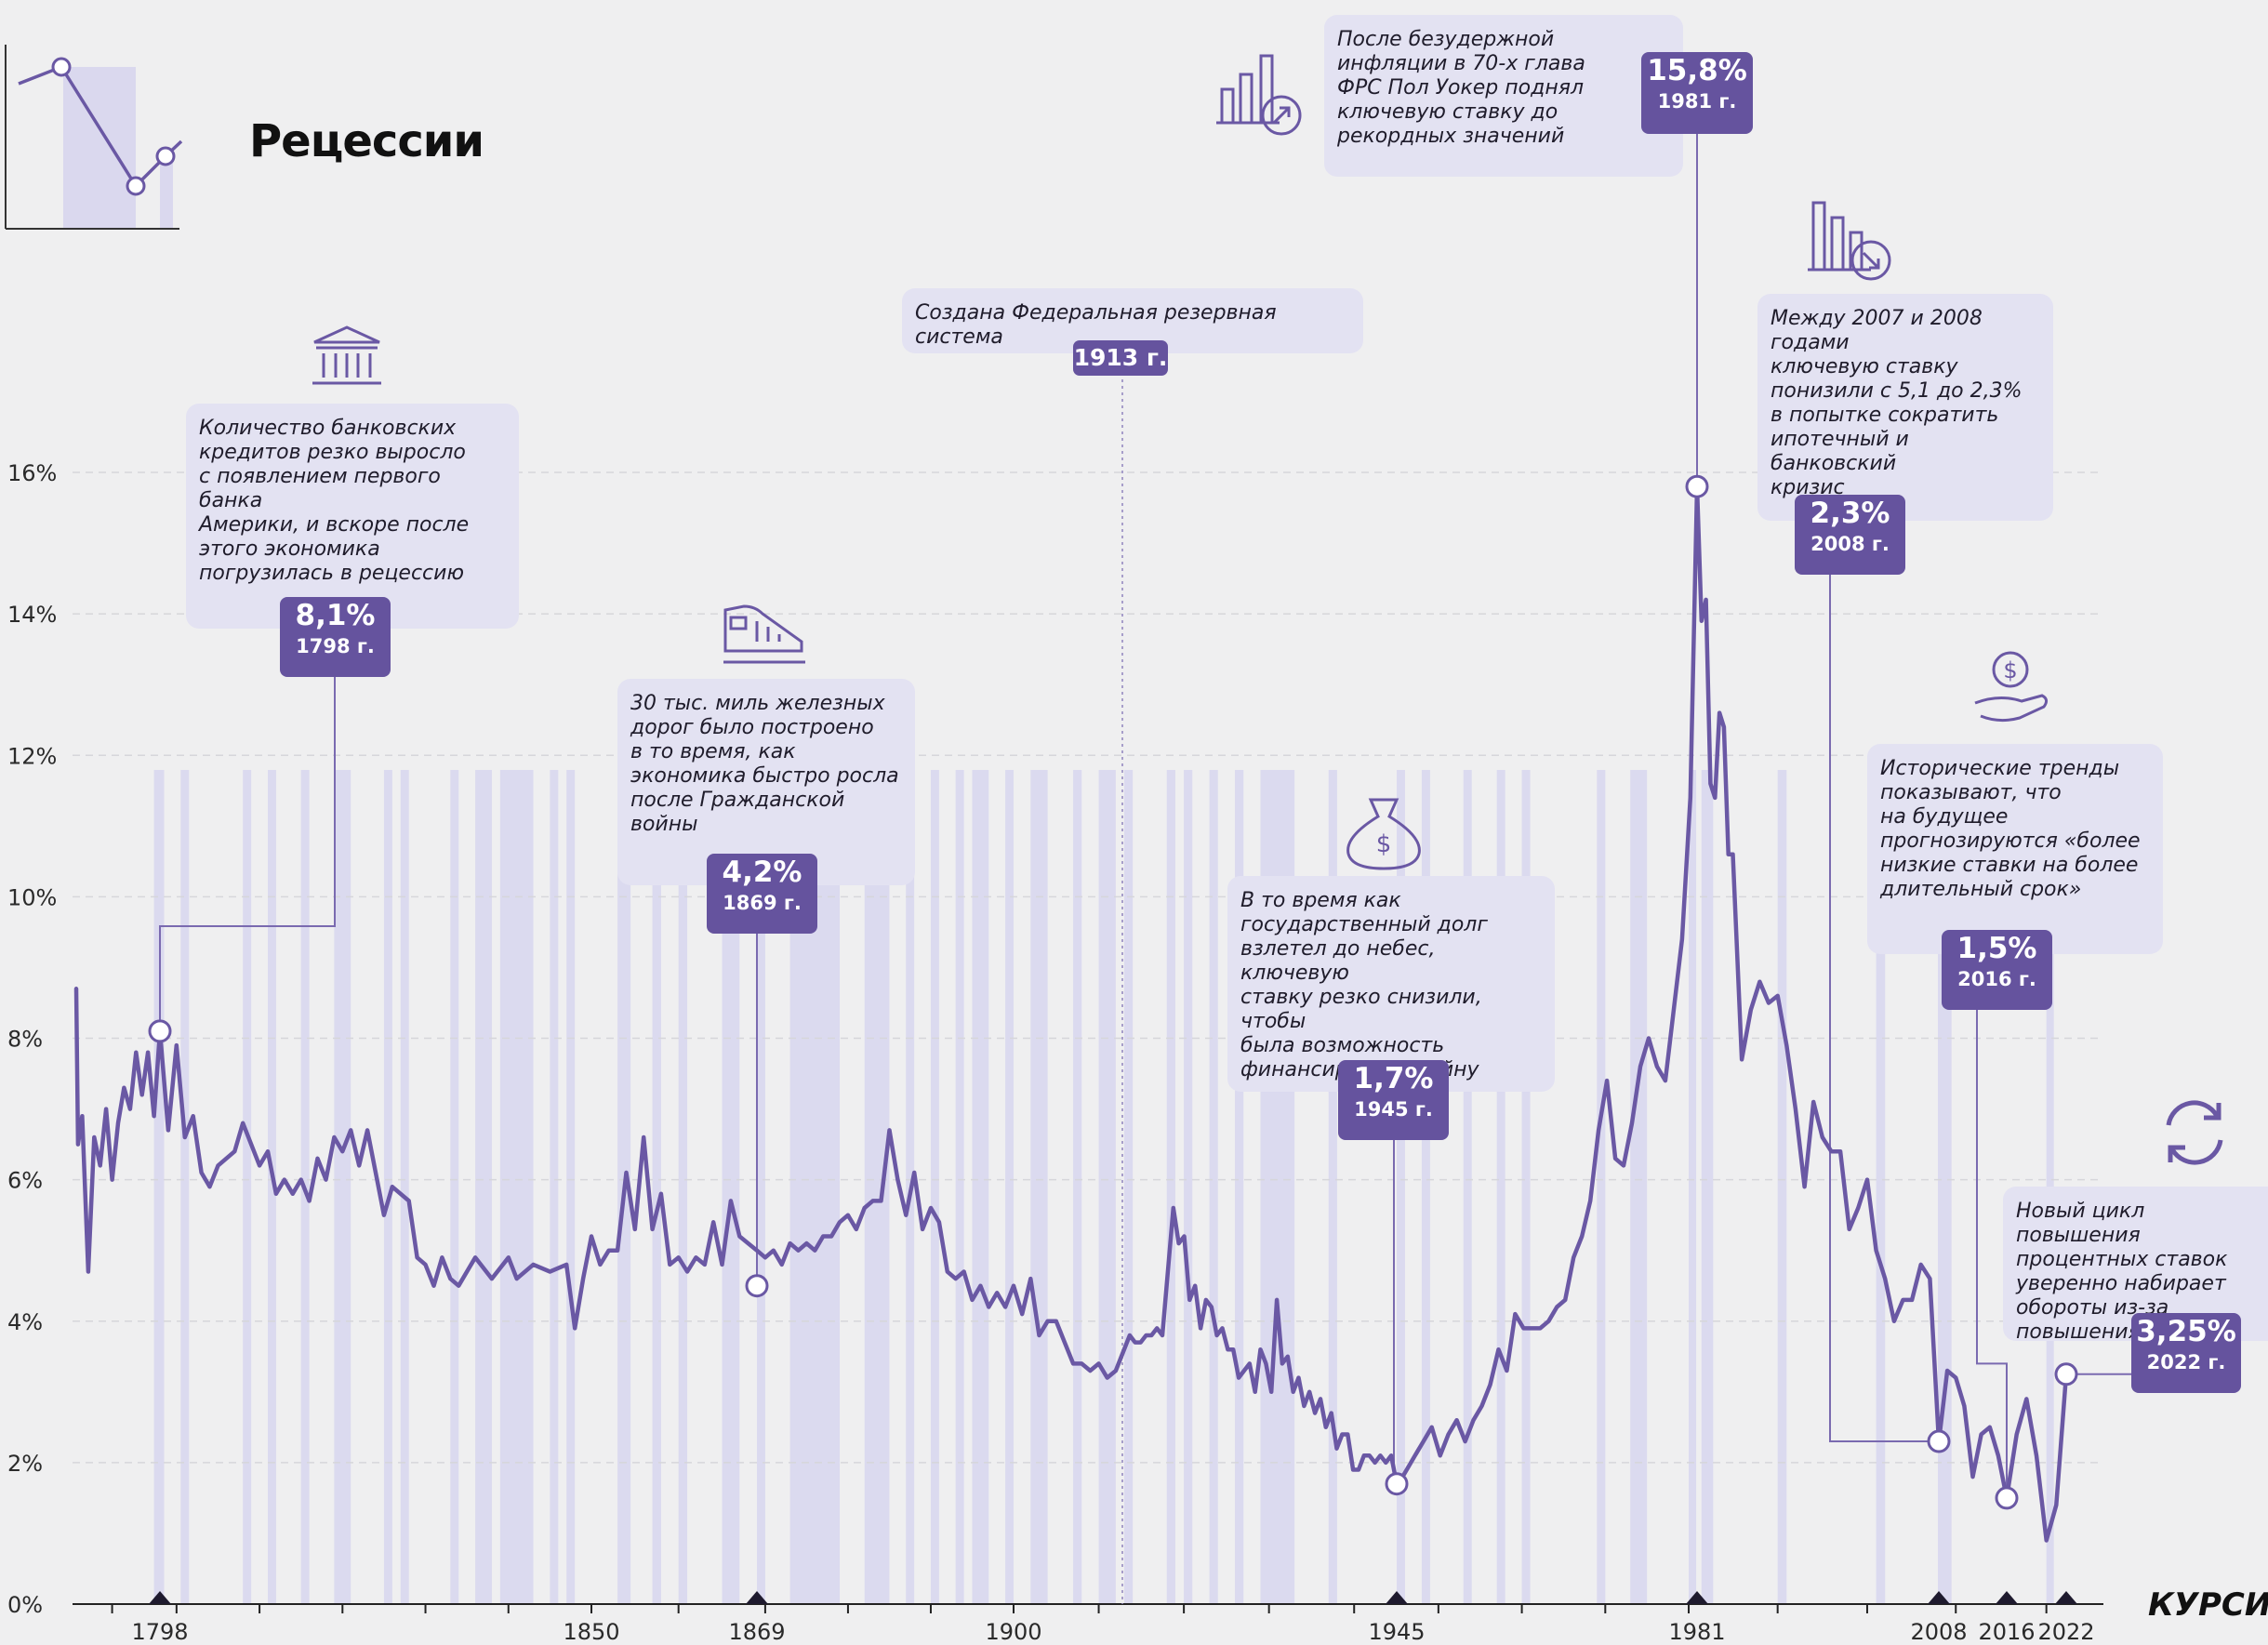 The width and height of the screenshot is (2268, 1645). Describe the element at coordinates (1132, 321) in the screenshot. I see `note-1913: Создана Федеральная резервная система` at that location.